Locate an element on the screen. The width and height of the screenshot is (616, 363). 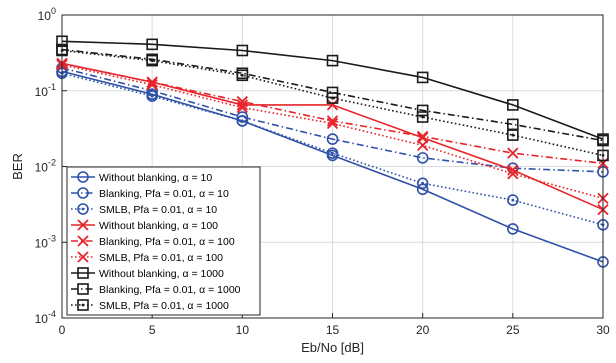
x-tick-label: 25 is located at coordinates (513, 330).